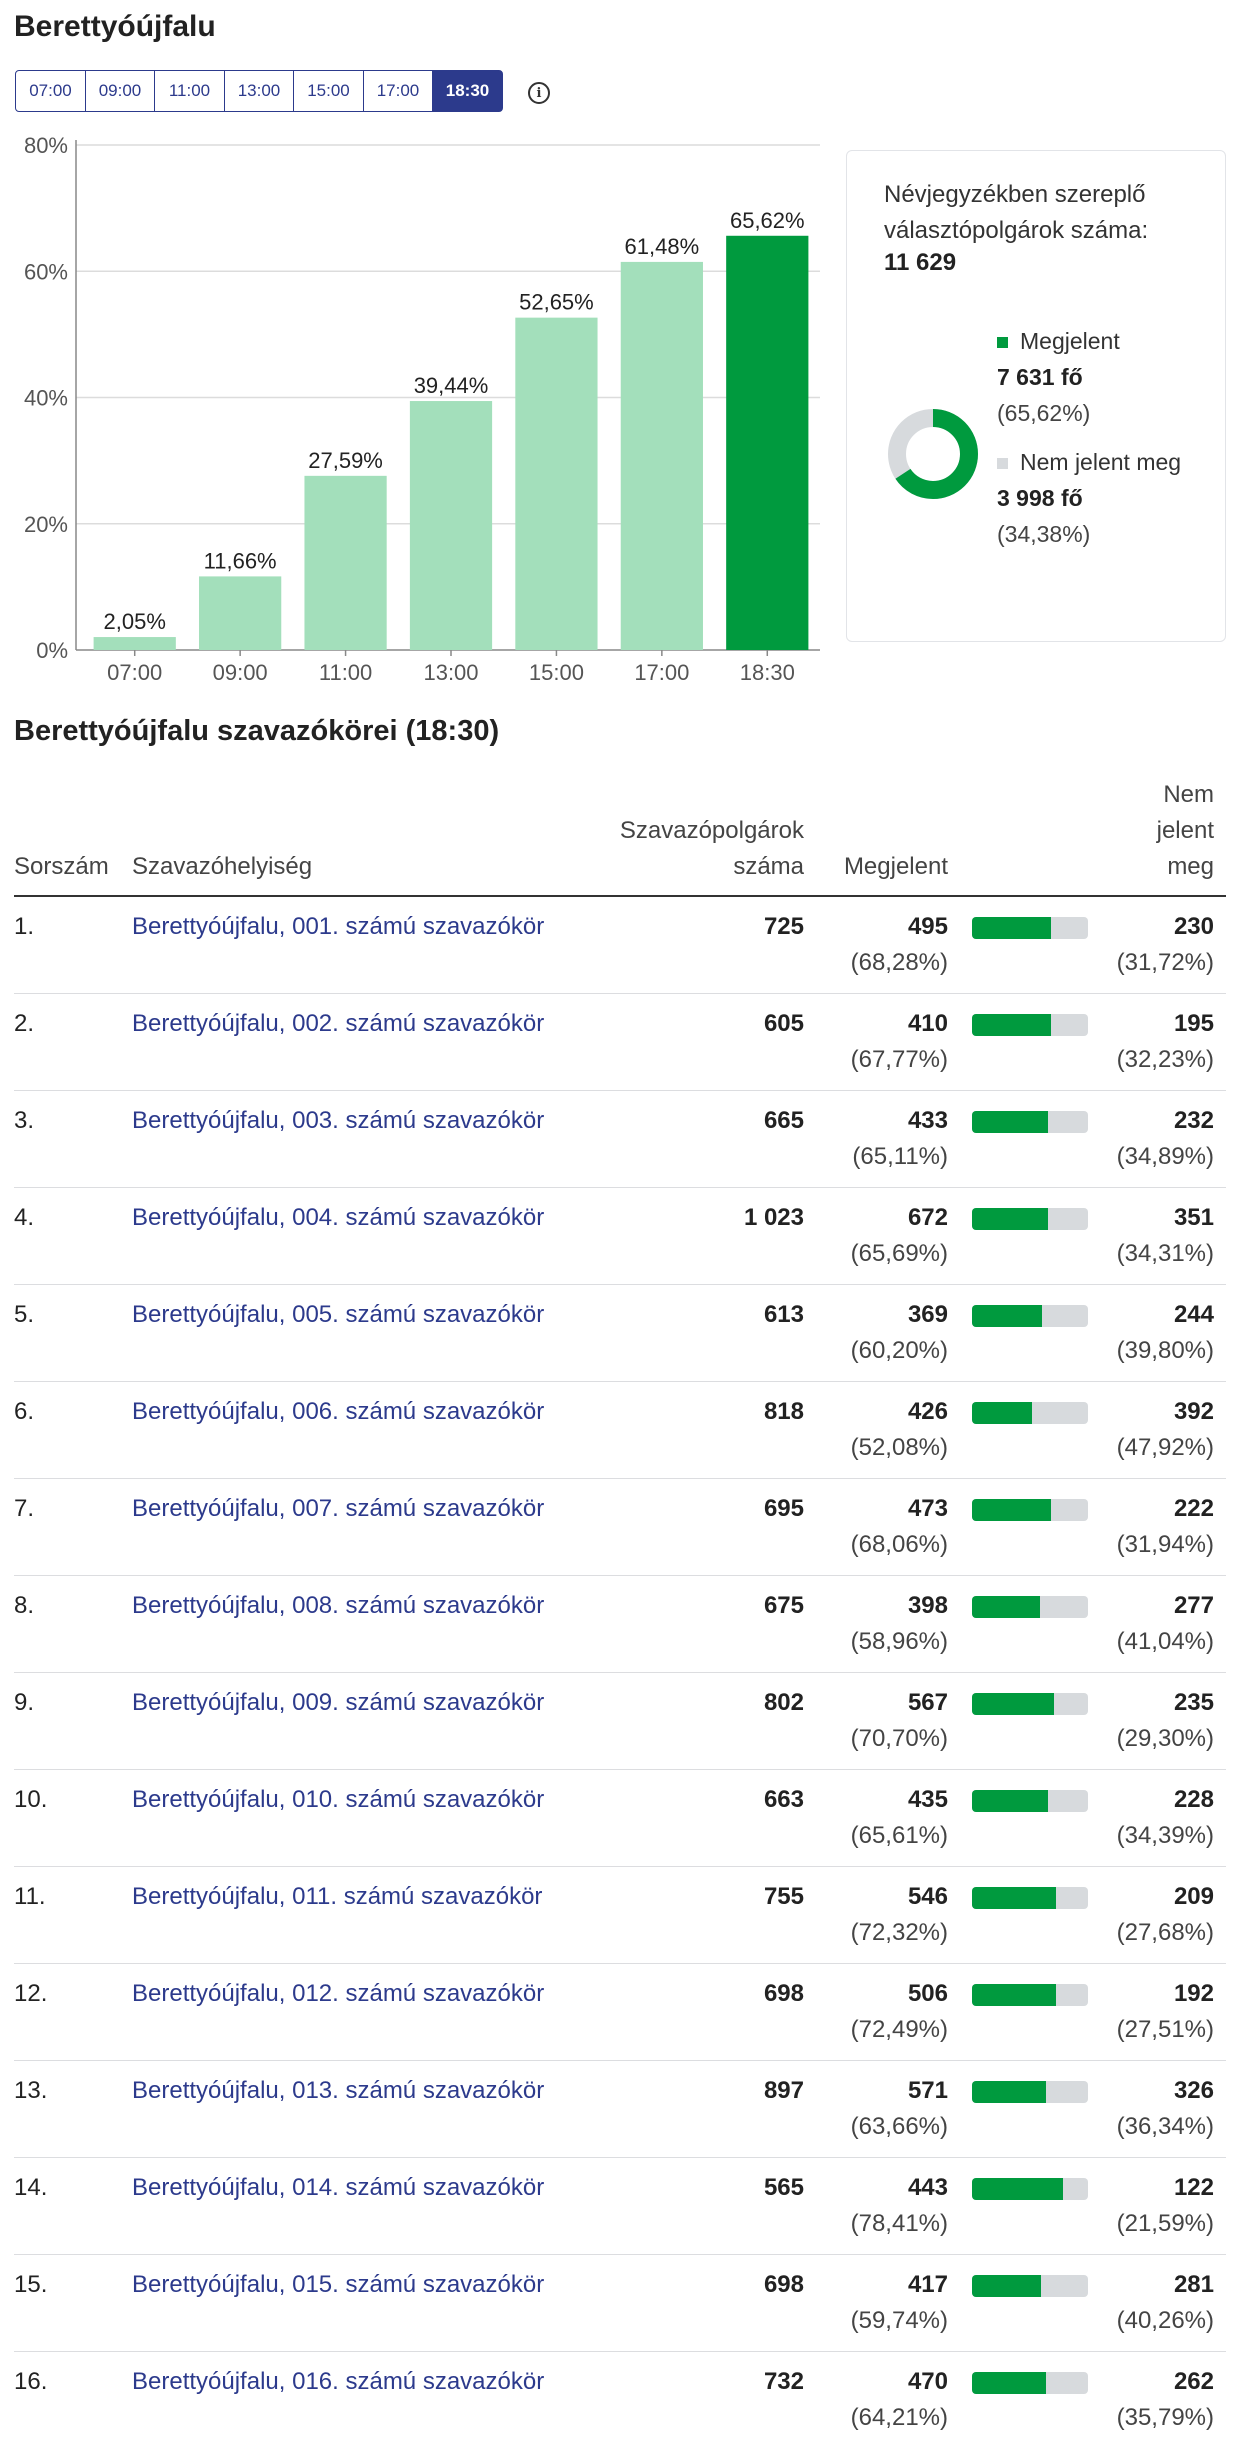 The image size is (1245, 2441). I want to click on tab-0700: 07:00, so click(50, 91).